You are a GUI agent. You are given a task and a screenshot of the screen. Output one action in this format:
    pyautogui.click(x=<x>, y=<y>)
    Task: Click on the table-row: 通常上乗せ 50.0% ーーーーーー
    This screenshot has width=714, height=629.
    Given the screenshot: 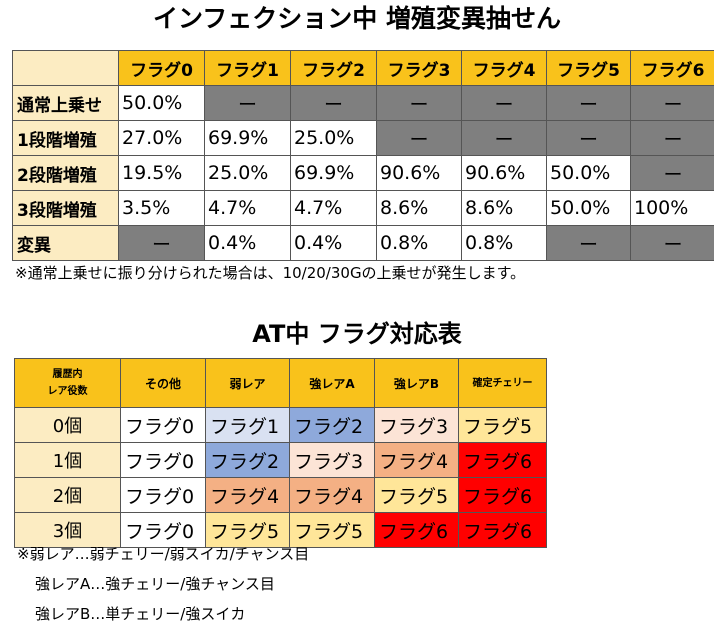 What is the action you would take?
    pyautogui.click(x=363, y=103)
    